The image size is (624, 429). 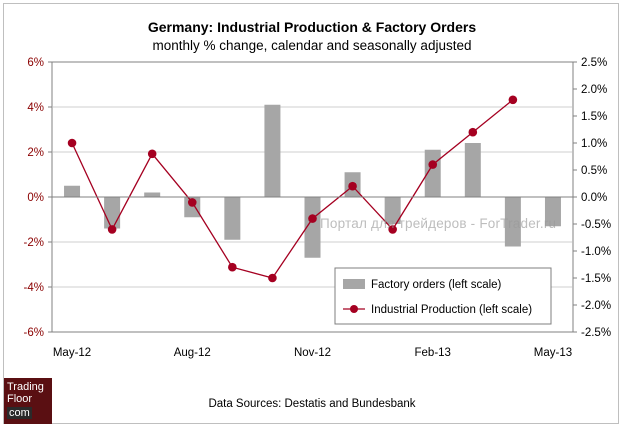 I want to click on right-tick-label: 0.5%, so click(x=594, y=171).